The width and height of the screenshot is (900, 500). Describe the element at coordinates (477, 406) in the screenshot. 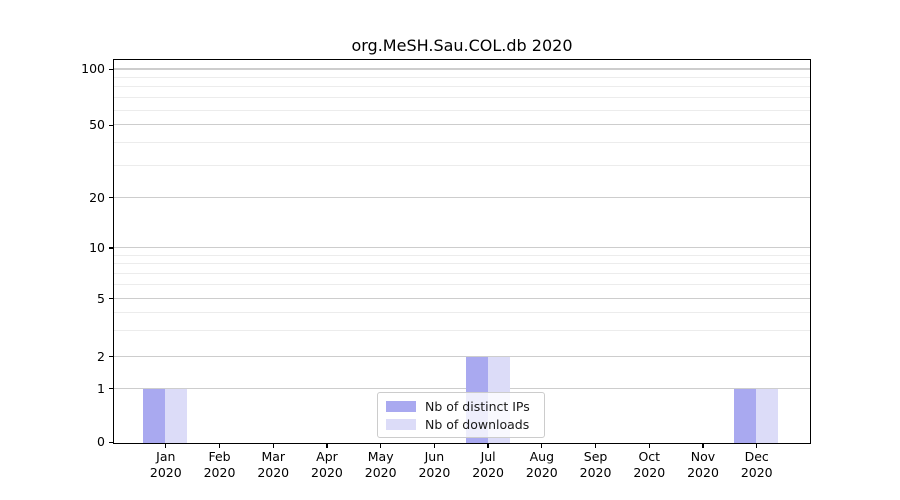

I see `legend-label-distinct-ips: Nb of distinct IPs` at that location.